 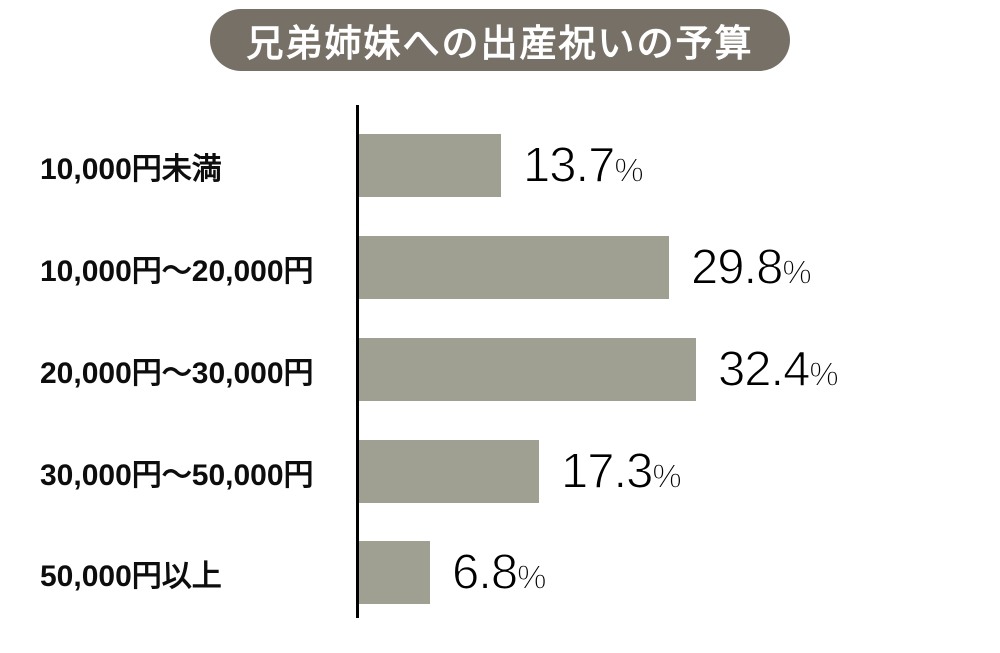 I want to click on category-label: 20,000円〜30,000円, so click(x=177, y=373).